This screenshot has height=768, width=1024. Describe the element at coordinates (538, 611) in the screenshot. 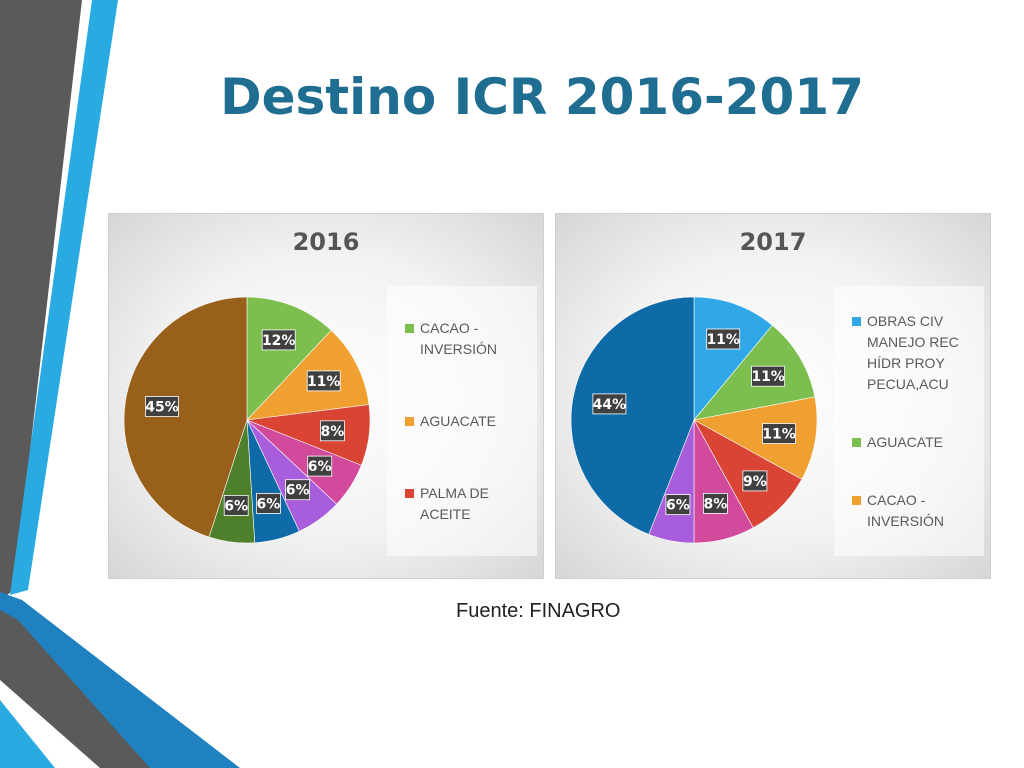

I see `source-note: Fuente: FINAGRO` at that location.